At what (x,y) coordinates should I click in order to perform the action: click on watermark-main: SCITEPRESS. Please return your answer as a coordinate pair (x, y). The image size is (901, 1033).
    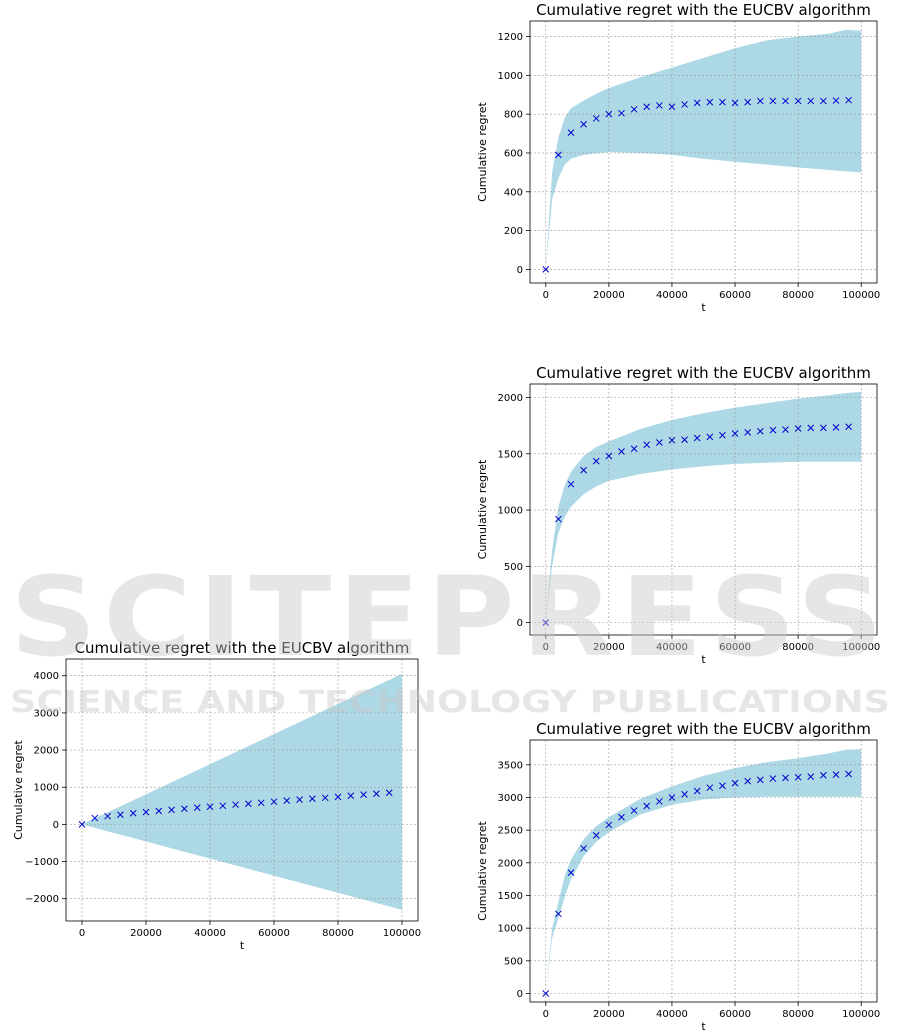
    Looking at the image, I should click on (450, 617).